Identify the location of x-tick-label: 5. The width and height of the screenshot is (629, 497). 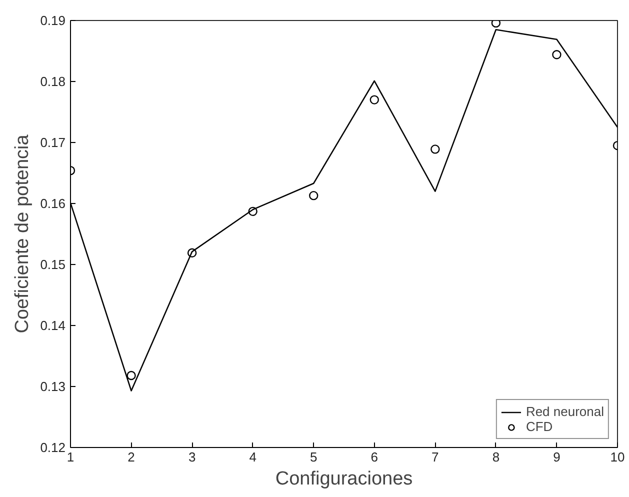
(314, 457).